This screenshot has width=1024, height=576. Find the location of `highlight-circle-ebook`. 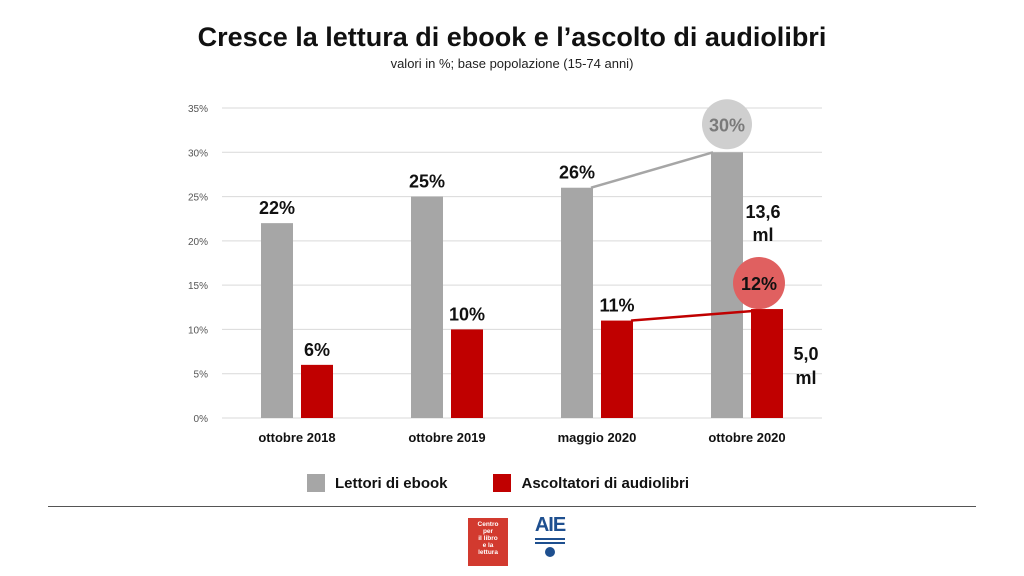

highlight-circle-ebook is located at coordinates (727, 124).